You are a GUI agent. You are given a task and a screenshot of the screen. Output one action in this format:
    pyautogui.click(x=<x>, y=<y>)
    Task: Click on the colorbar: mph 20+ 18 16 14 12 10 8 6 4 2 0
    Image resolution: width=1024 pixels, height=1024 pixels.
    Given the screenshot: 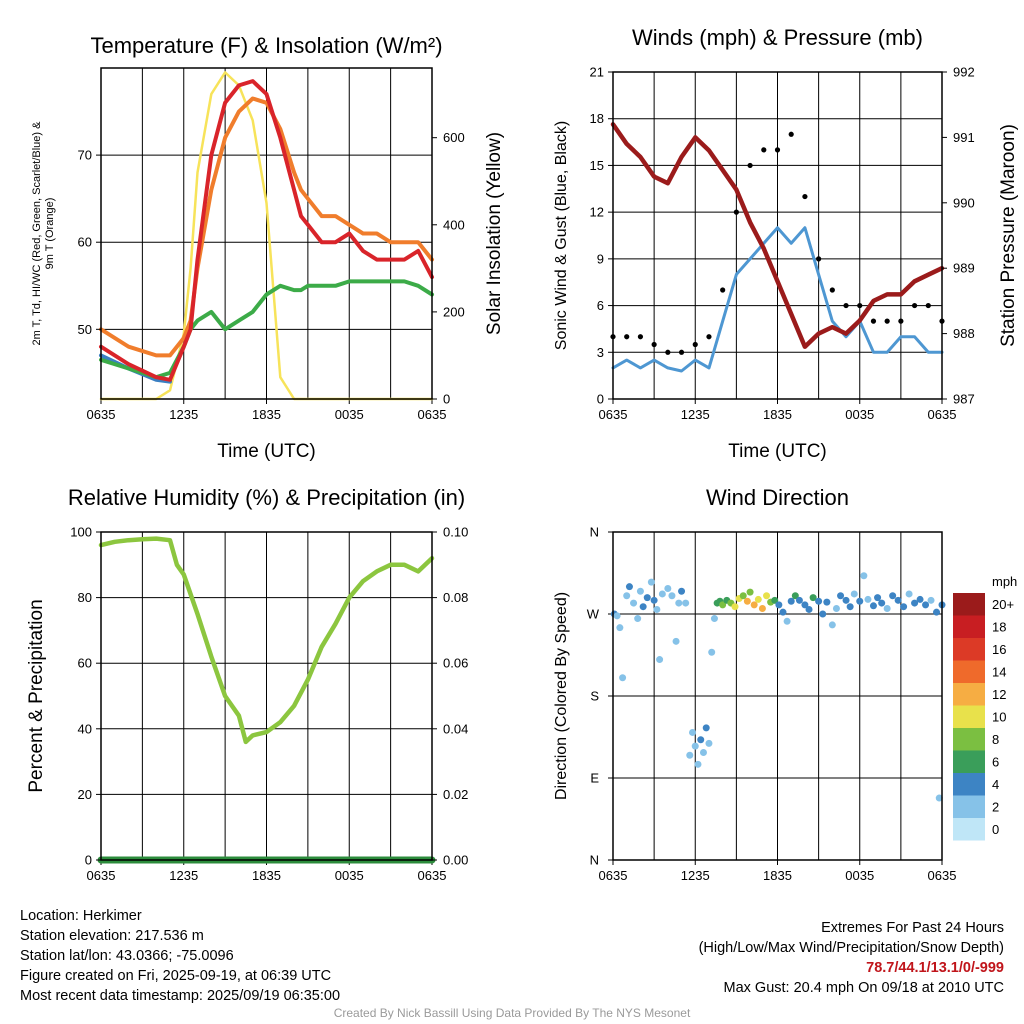 What is the action you would take?
    pyautogui.click(x=985, y=707)
    